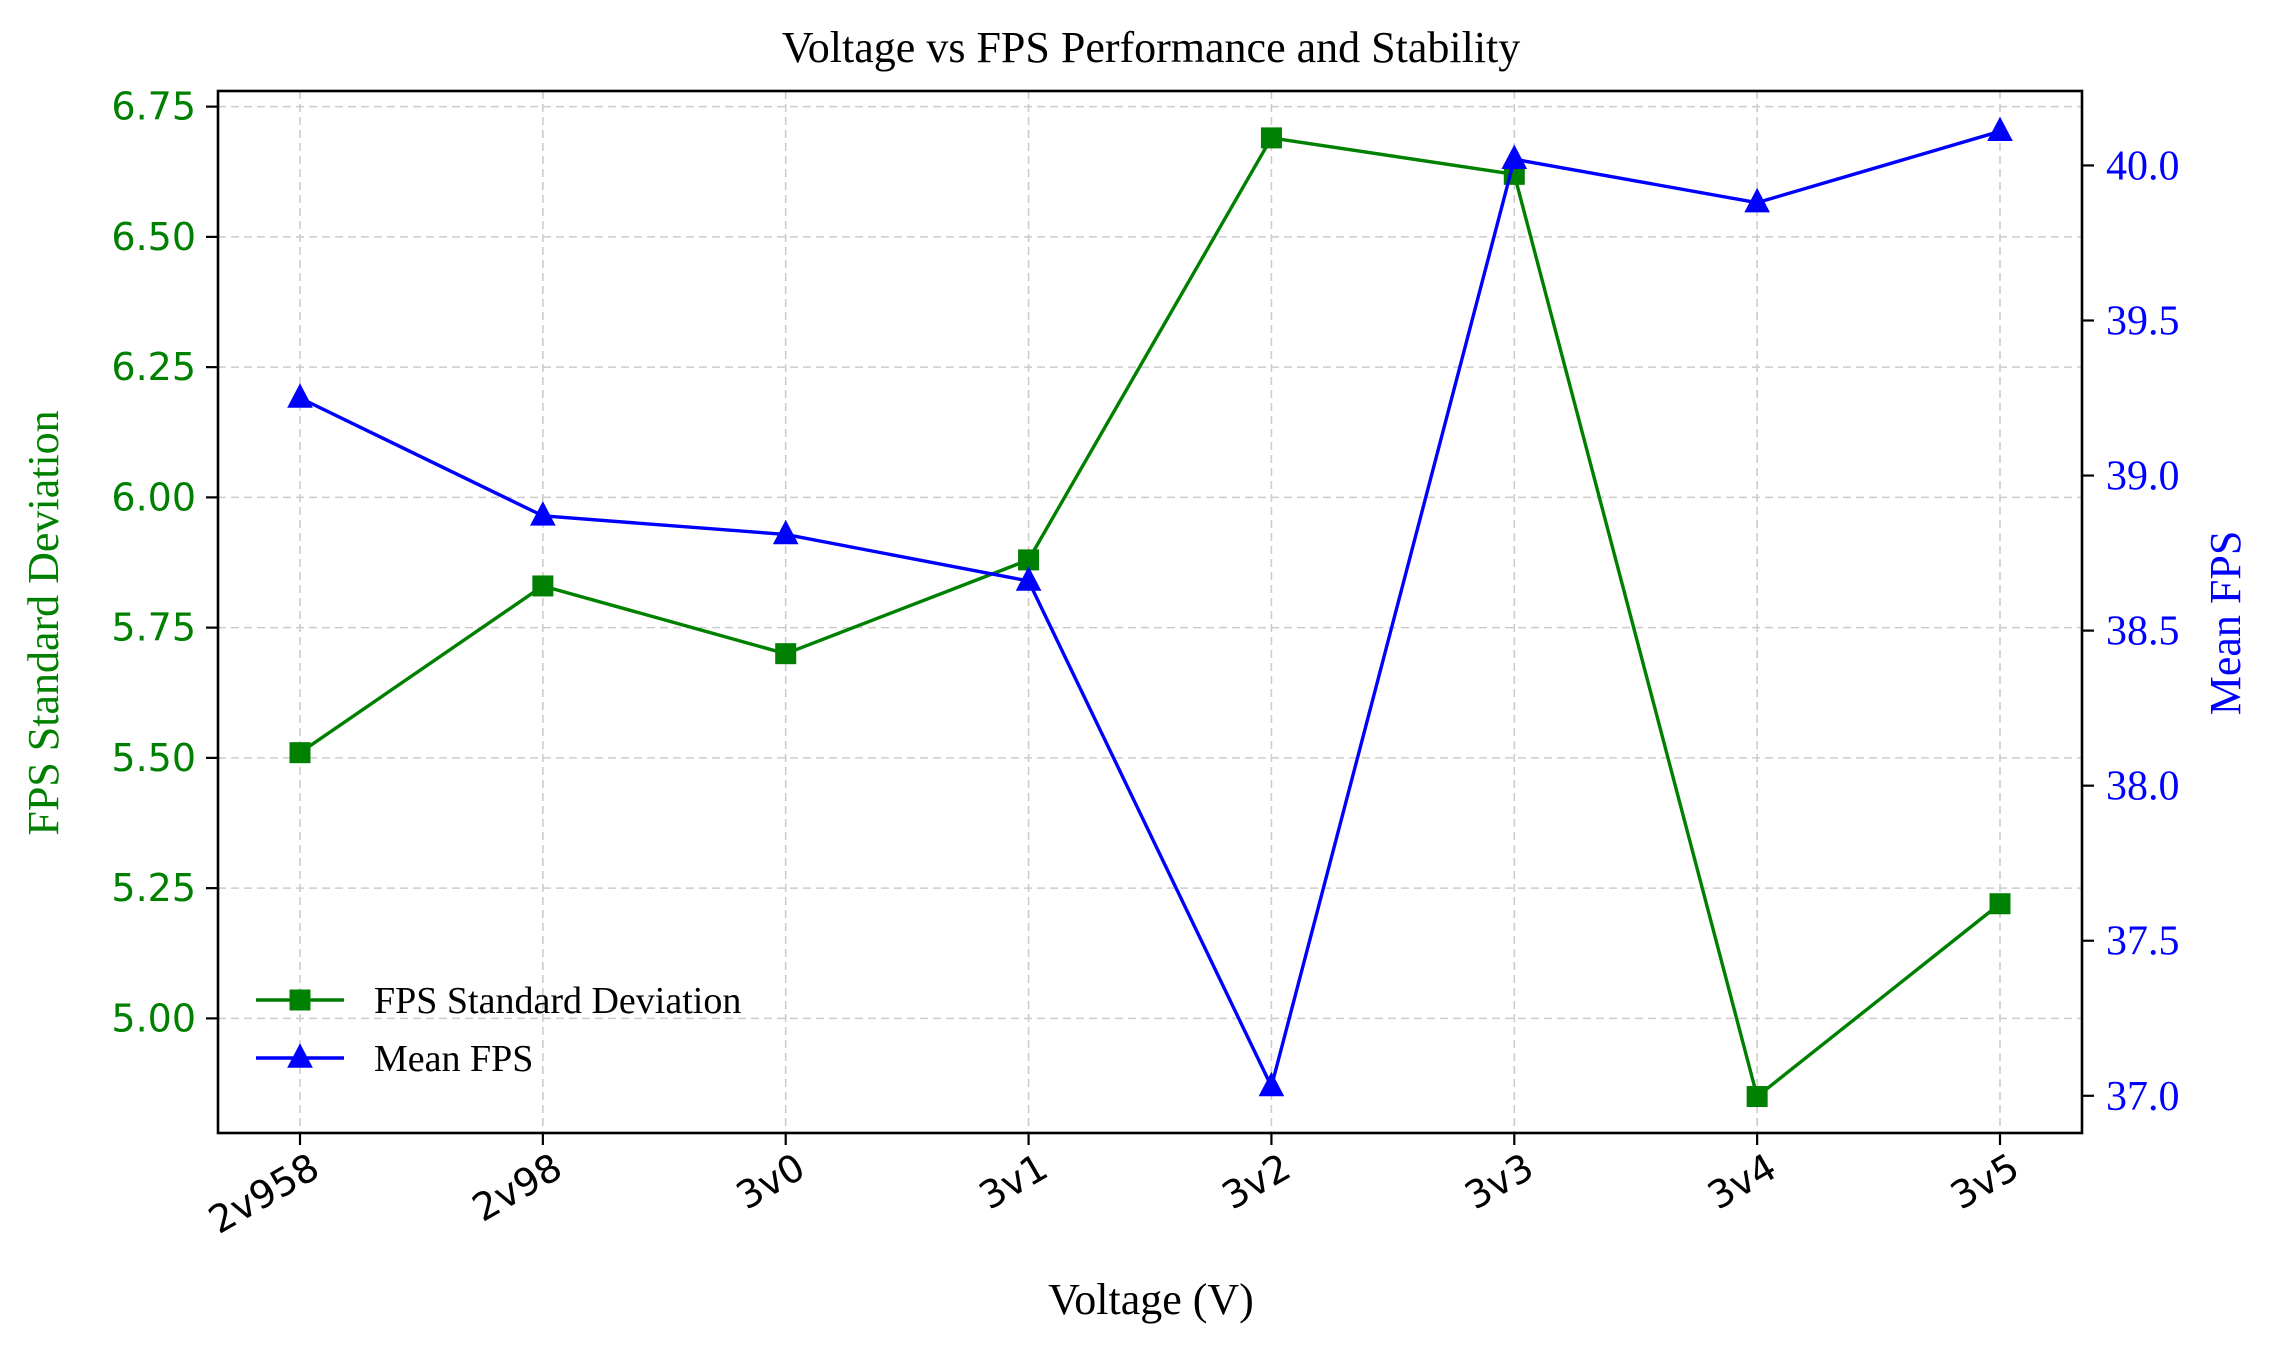  I want to click on right-y-tick-label: 38.0, so click(2143, 787).